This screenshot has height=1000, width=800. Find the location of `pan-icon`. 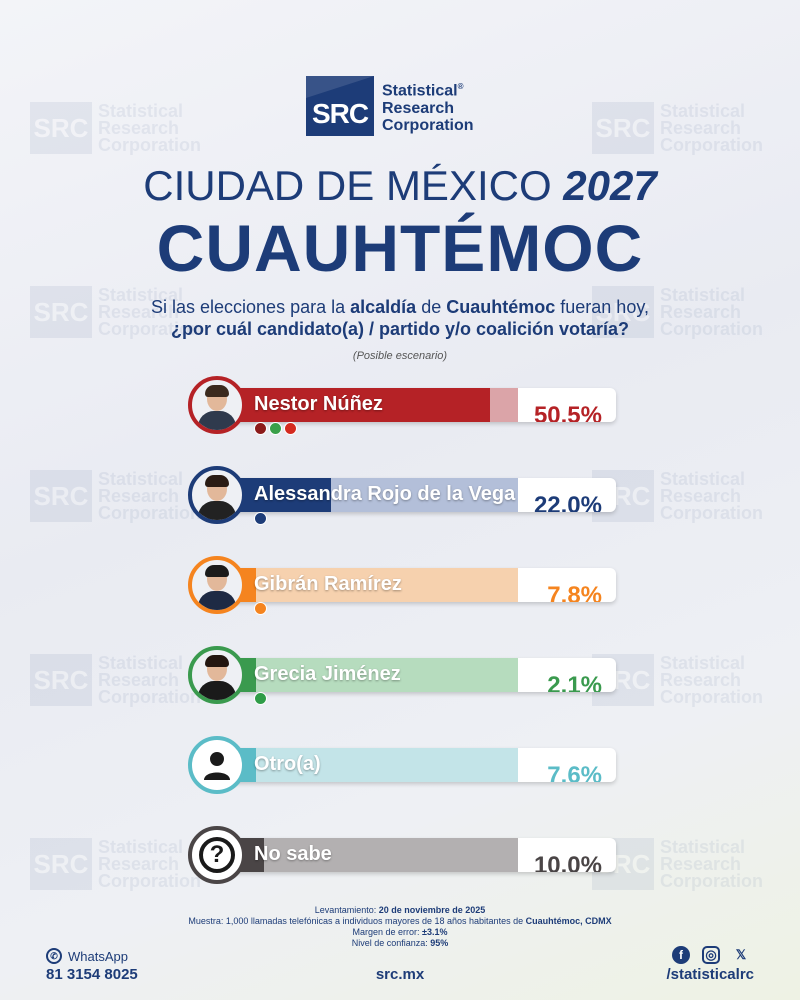

pan-icon is located at coordinates (260, 518).